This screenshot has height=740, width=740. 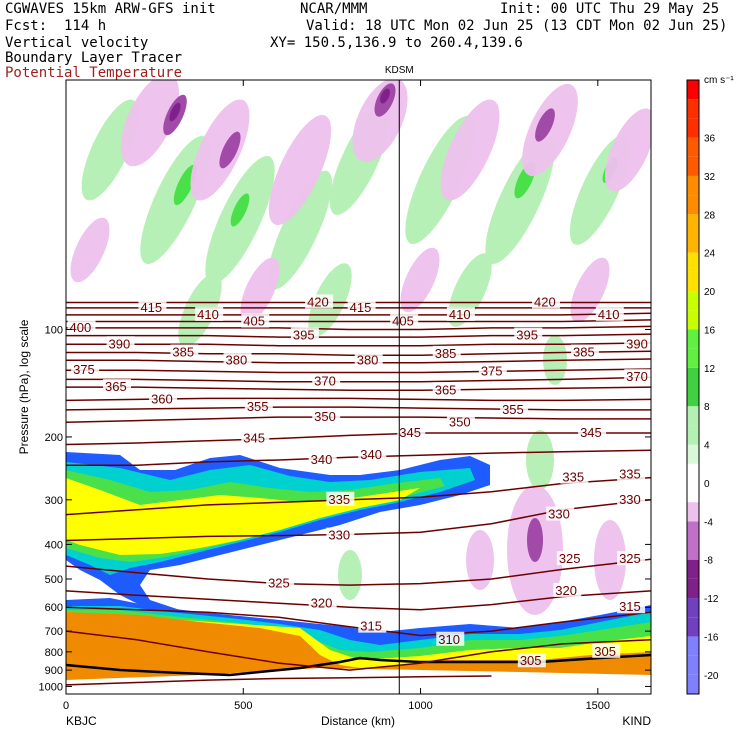 What do you see at coordinates (719, 80) in the screenshot?
I see `colorbar-units: cm s⁻¹` at bounding box center [719, 80].